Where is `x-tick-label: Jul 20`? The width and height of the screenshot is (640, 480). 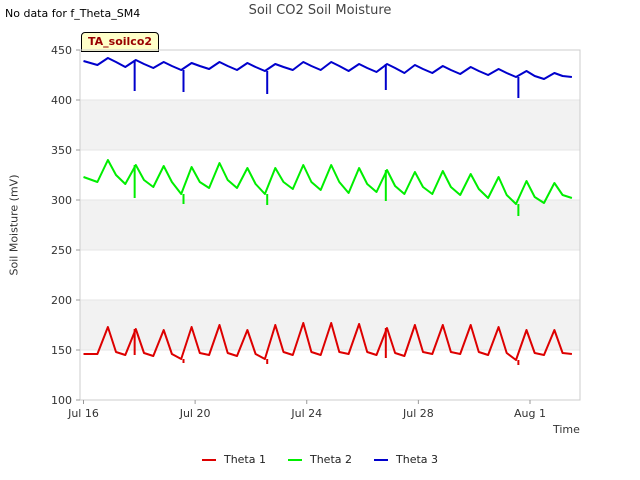 x-tick-label: Jul 20 is located at coordinates (195, 413).